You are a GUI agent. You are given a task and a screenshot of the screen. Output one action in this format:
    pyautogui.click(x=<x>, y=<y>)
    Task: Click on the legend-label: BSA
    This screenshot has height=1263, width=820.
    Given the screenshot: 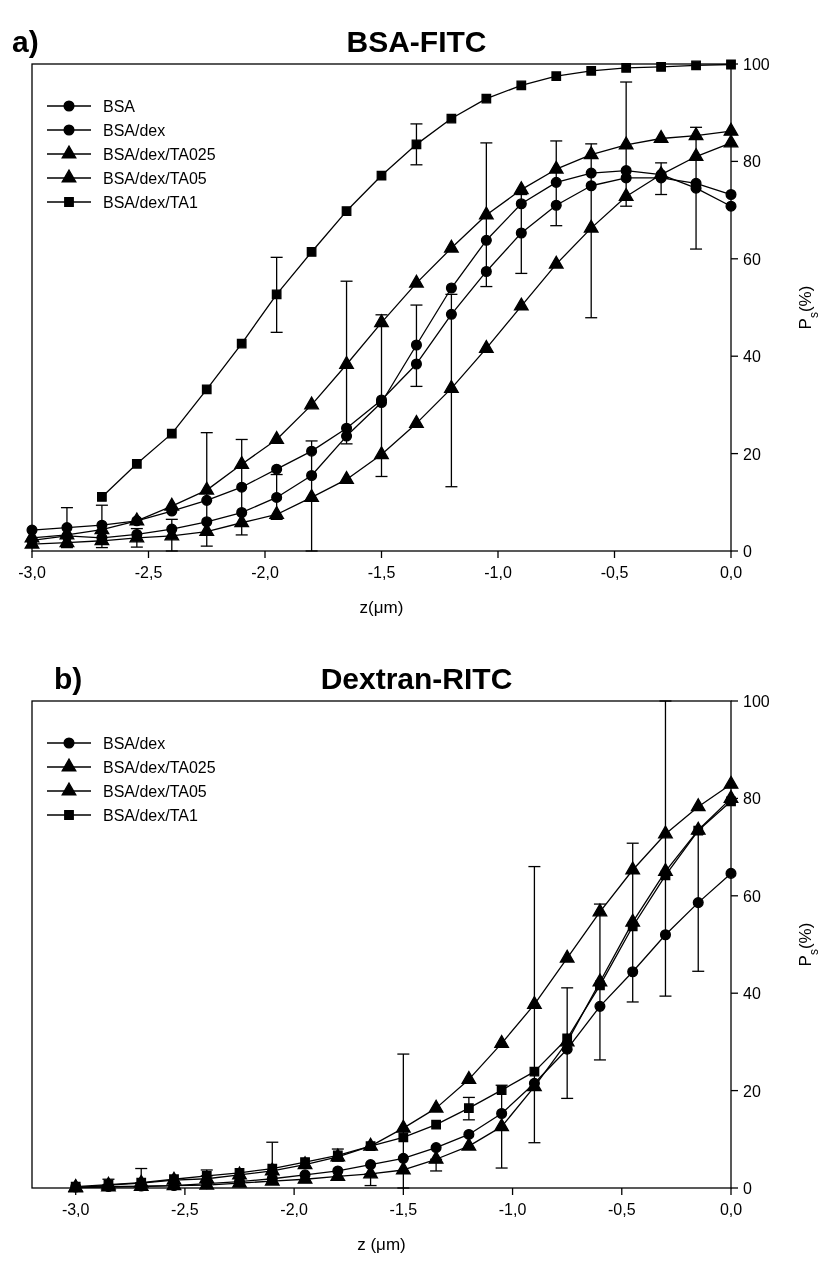 What is the action you would take?
    pyautogui.click(x=119, y=106)
    